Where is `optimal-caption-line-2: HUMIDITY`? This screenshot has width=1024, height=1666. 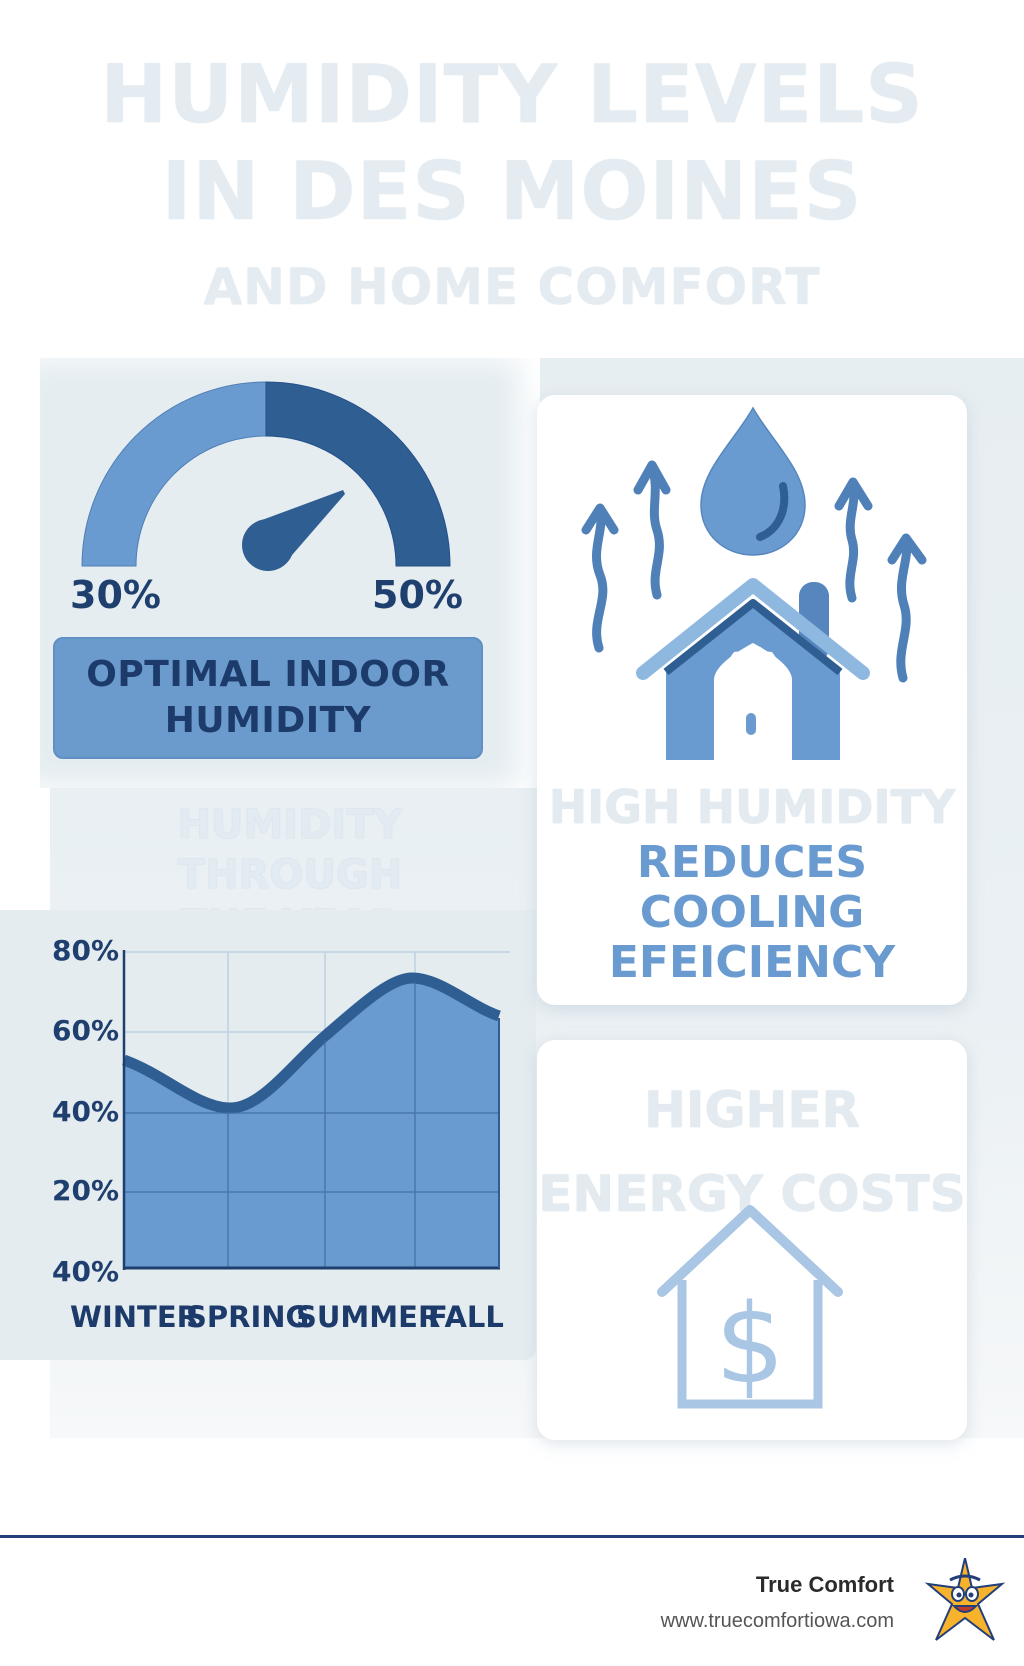 optimal-caption-line-2: HUMIDITY is located at coordinates (268, 720).